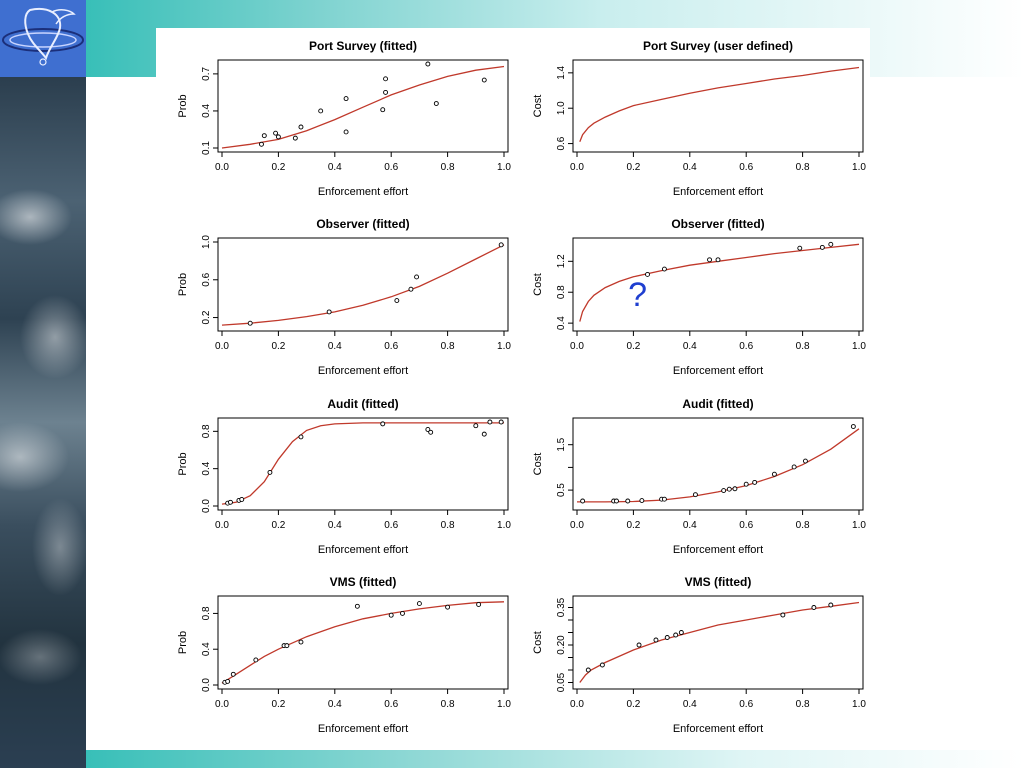 This screenshot has height=768, width=1024. Describe the element at coordinates (206, 73) in the screenshot. I see `y-tick-label: 0.7` at that location.